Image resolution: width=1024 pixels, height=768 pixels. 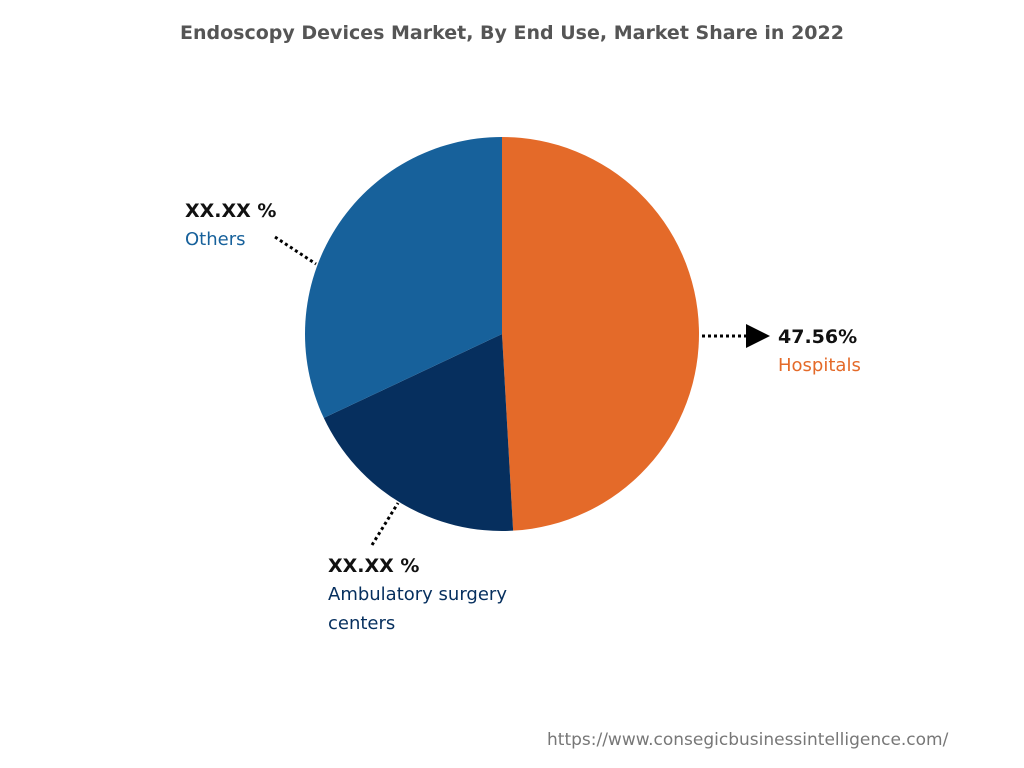 What do you see at coordinates (417, 609) in the screenshot?
I see `category-label: Ambulatory surgery centers` at bounding box center [417, 609].